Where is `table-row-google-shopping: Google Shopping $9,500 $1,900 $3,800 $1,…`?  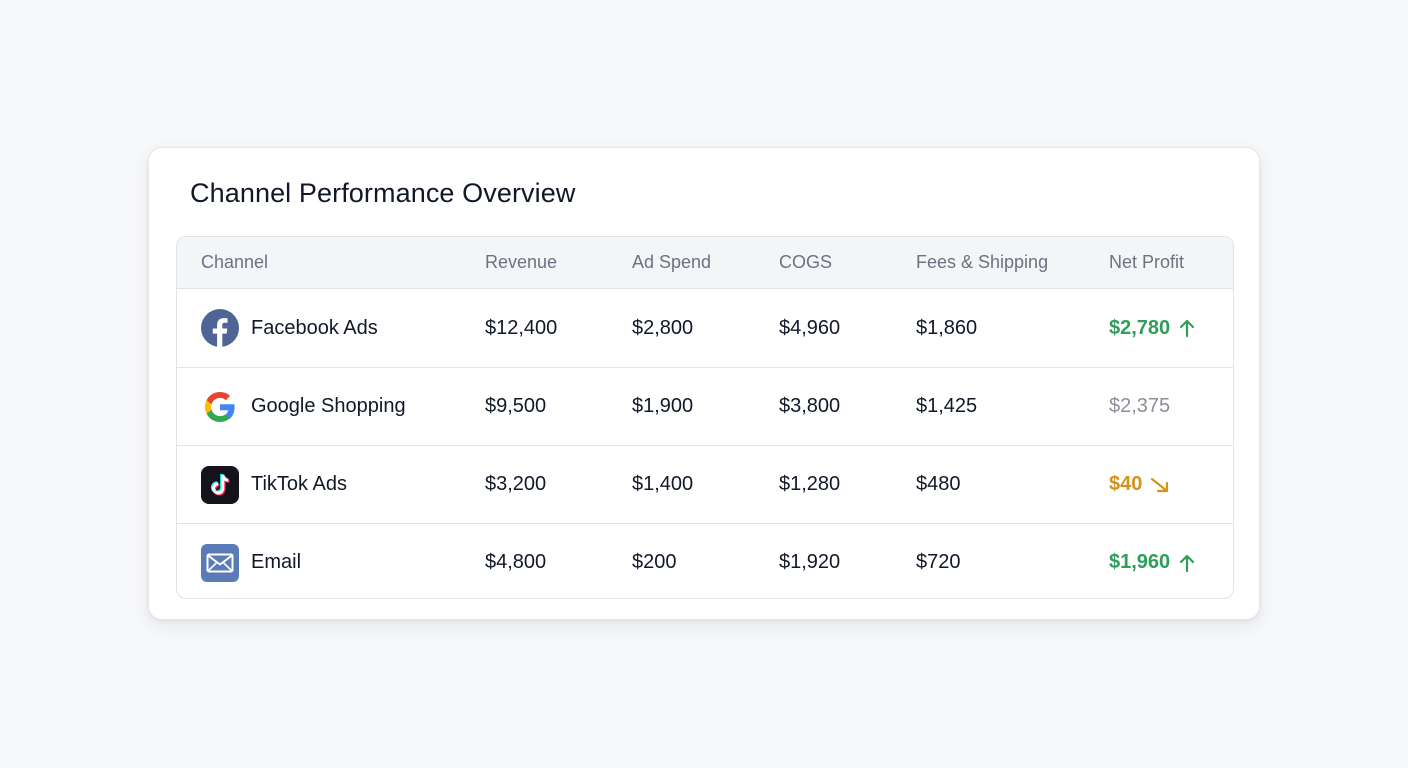 table-row-google-shopping: Google Shopping $9,500 $1,900 $3,800 $1,… is located at coordinates (705, 406).